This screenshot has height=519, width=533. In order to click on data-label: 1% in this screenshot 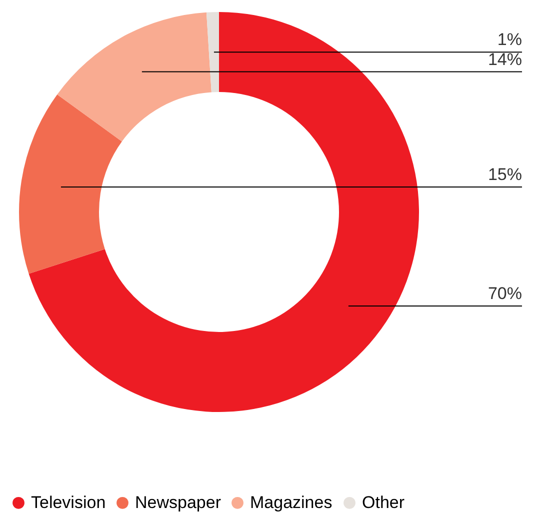, I will do `click(509, 40)`.